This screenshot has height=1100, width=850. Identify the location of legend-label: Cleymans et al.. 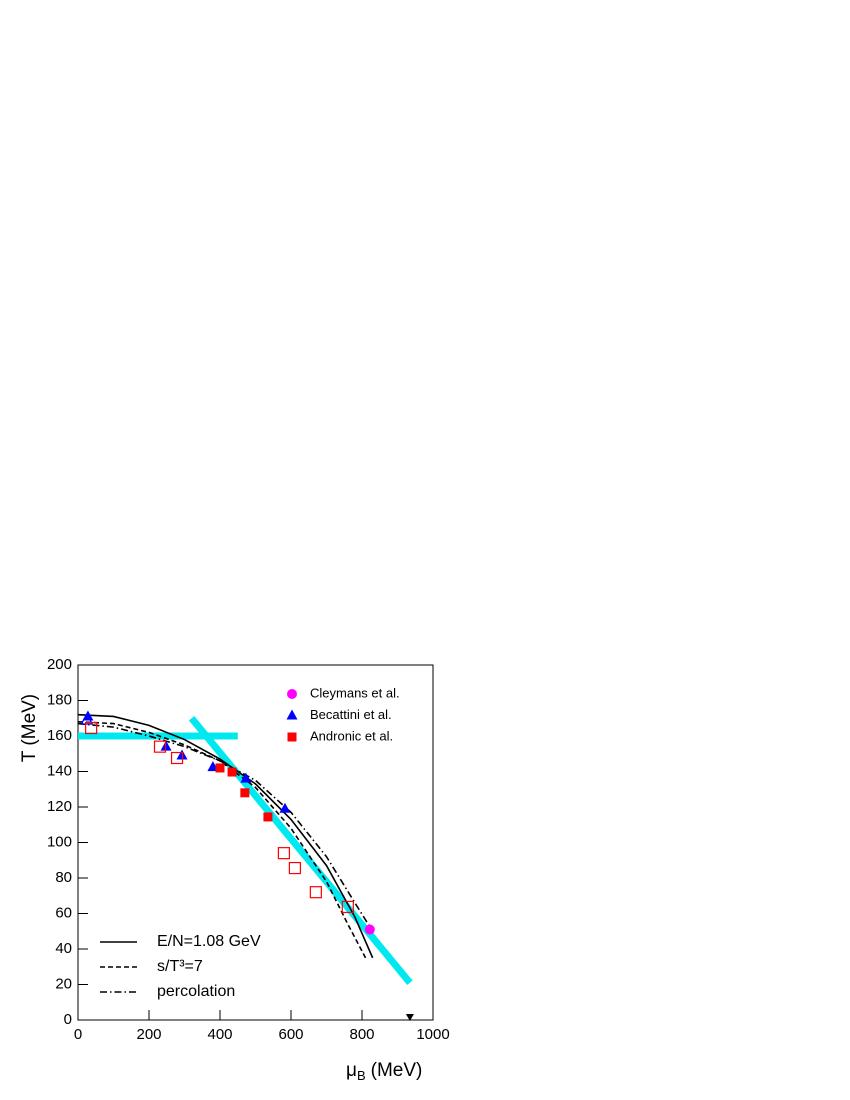
(355, 692).